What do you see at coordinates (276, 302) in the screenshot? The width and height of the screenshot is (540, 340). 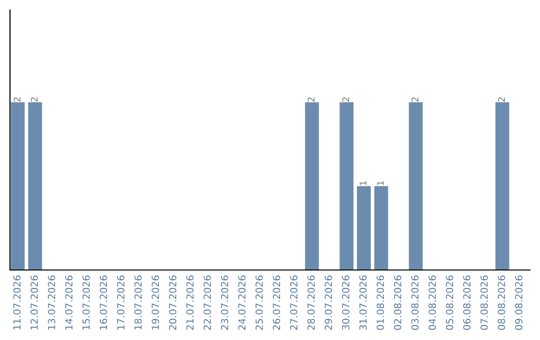 I see `x-tick-label: 26.07.2026` at bounding box center [276, 302].